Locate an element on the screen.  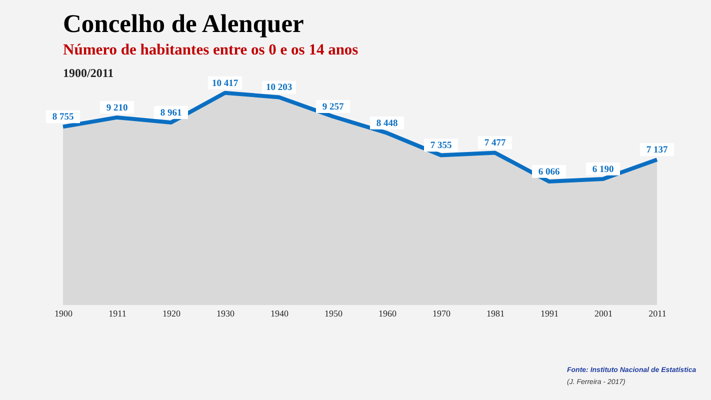
data-label: 8 755 is located at coordinates (63, 117).